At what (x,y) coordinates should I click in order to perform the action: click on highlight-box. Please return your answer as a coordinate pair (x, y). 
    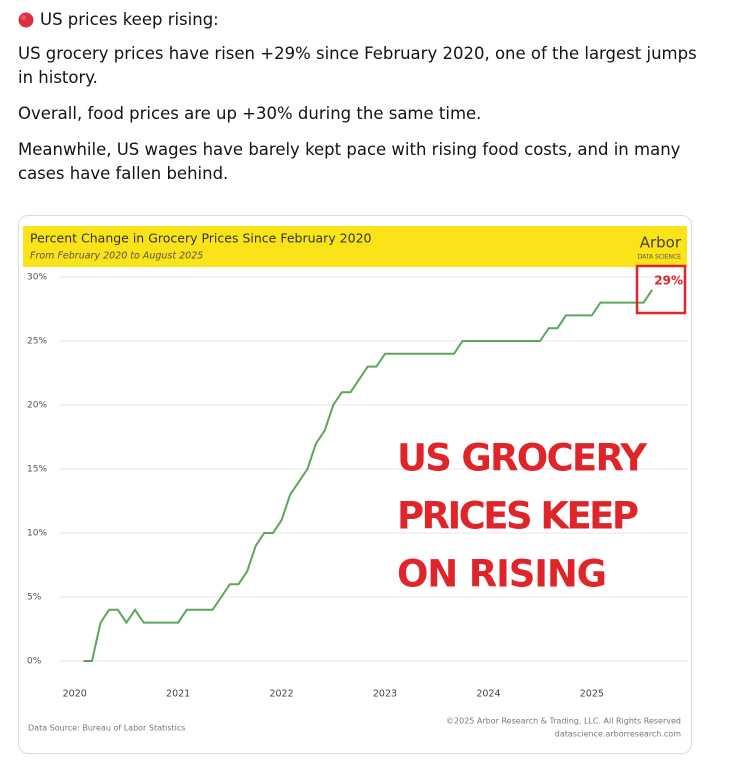
    Looking at the image, I should click on (661, 289).